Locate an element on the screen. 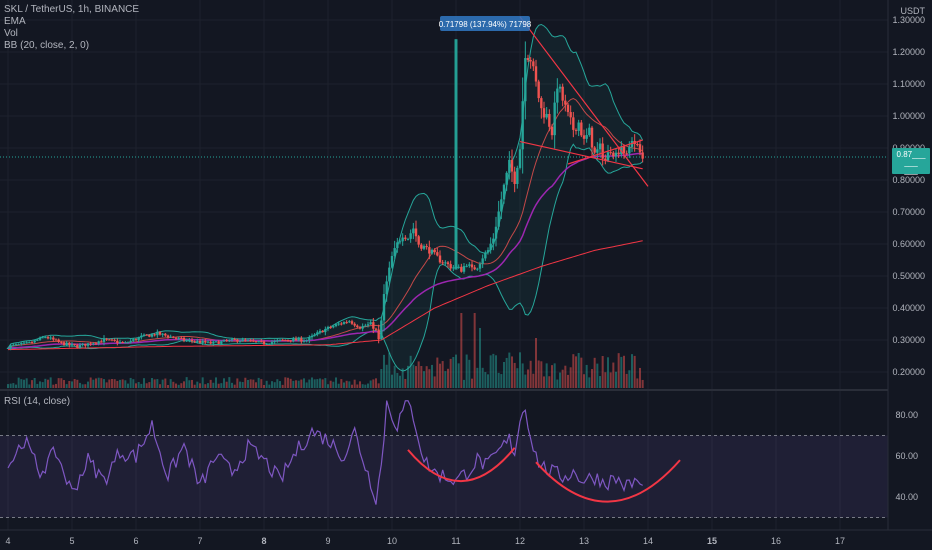  trendline-drawings: 0.71798 (137.94%) 71798 is located at coordinates (544, 143).